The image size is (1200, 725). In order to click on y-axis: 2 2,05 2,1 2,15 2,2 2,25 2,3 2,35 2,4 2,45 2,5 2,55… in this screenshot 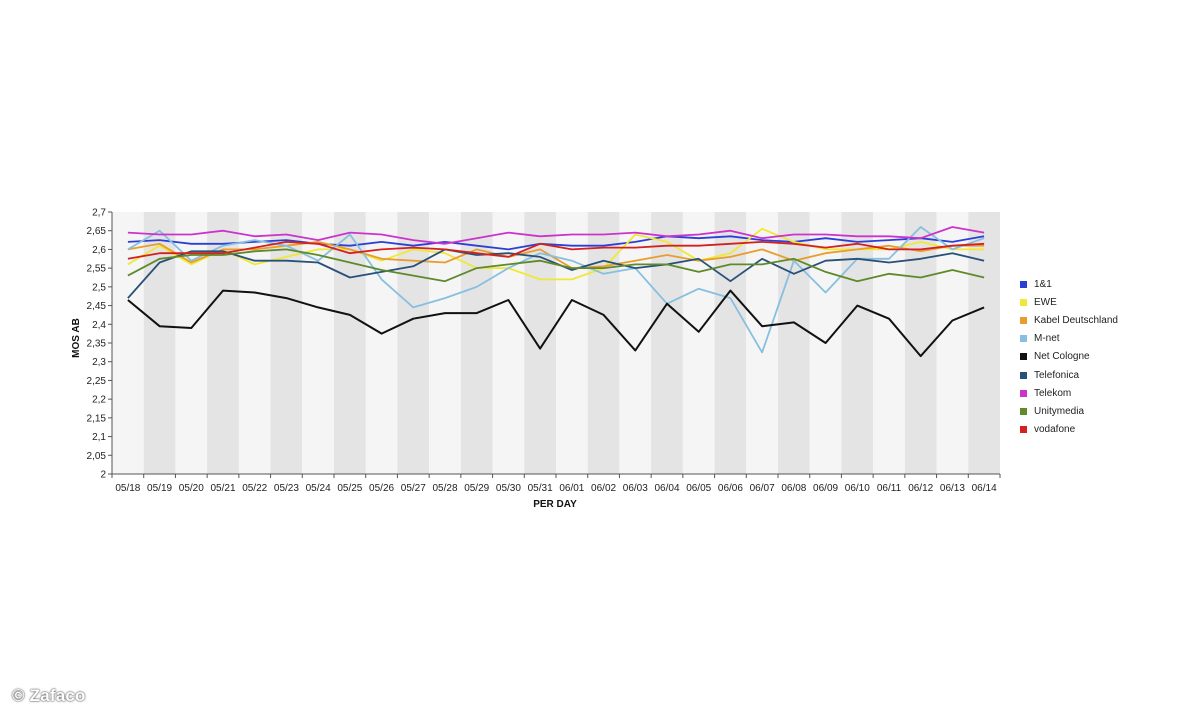, I will do `click(100, 344)`.